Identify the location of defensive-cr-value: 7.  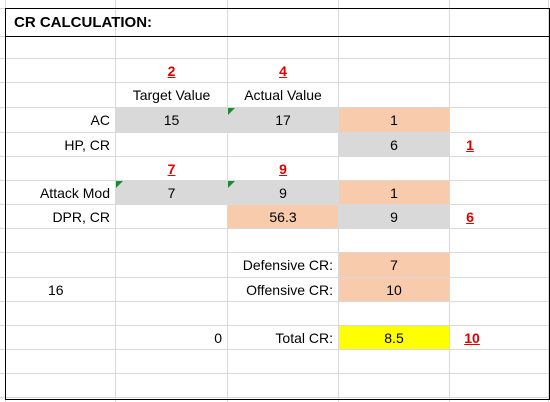
(394, 265).